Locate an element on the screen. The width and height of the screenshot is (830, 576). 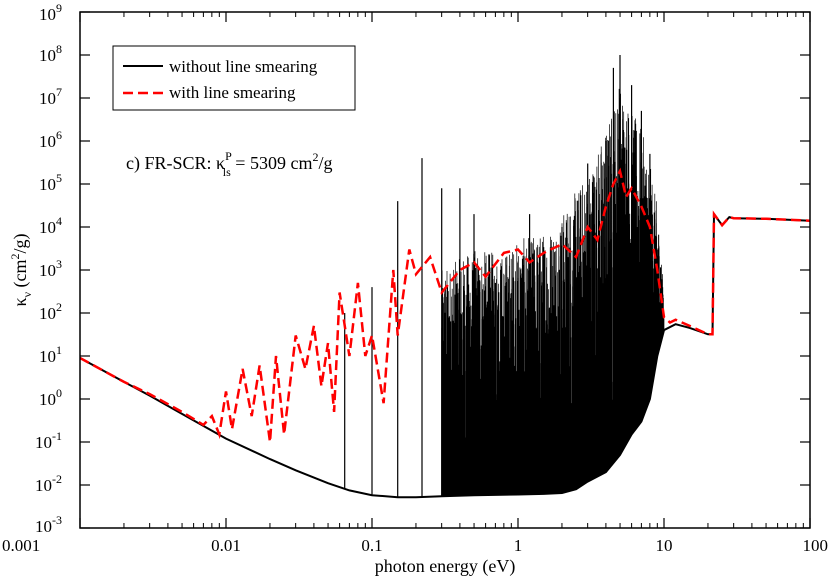
annotation-middle: = 5309 cm is located at coordinates (272, 163).